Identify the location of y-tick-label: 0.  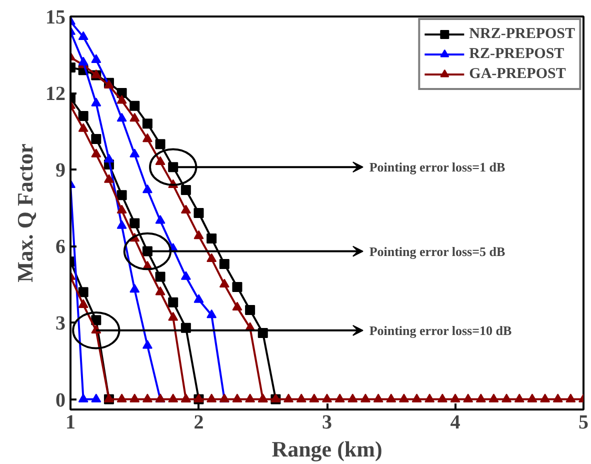
(61, 400).